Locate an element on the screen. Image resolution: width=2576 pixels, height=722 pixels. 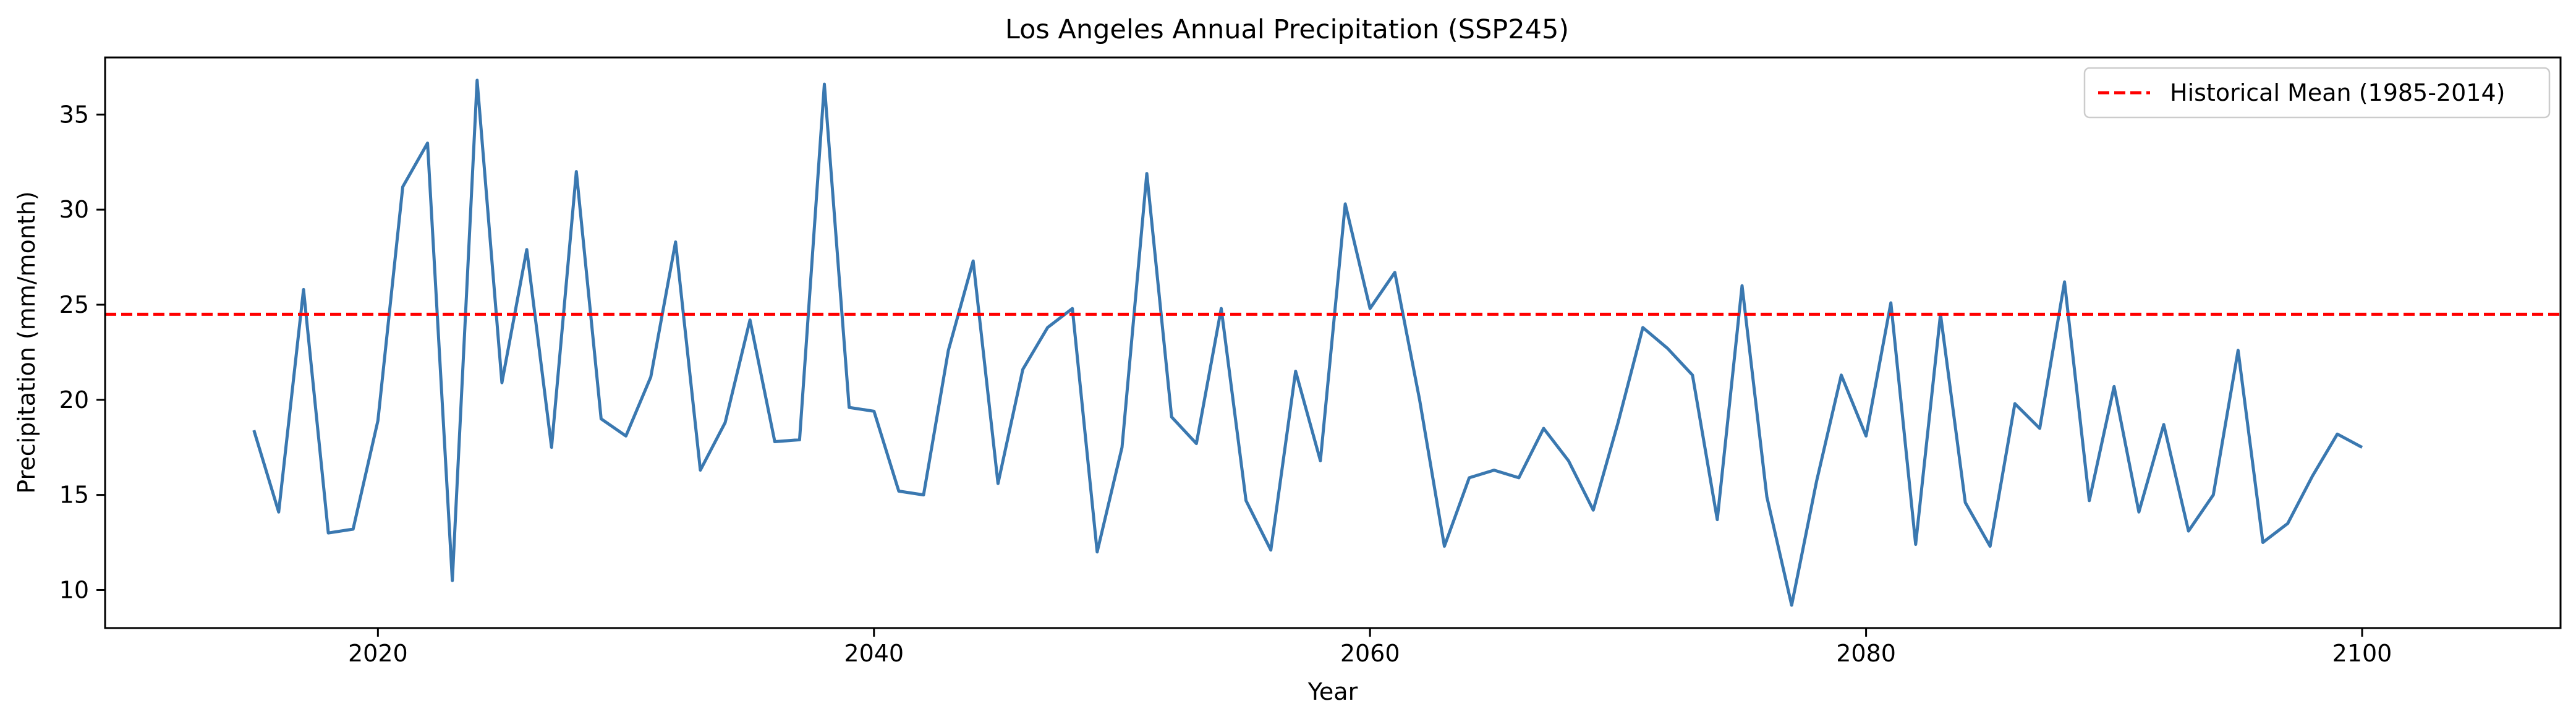
x-tick-label: 2100 is located at coordinates (2362, 653).